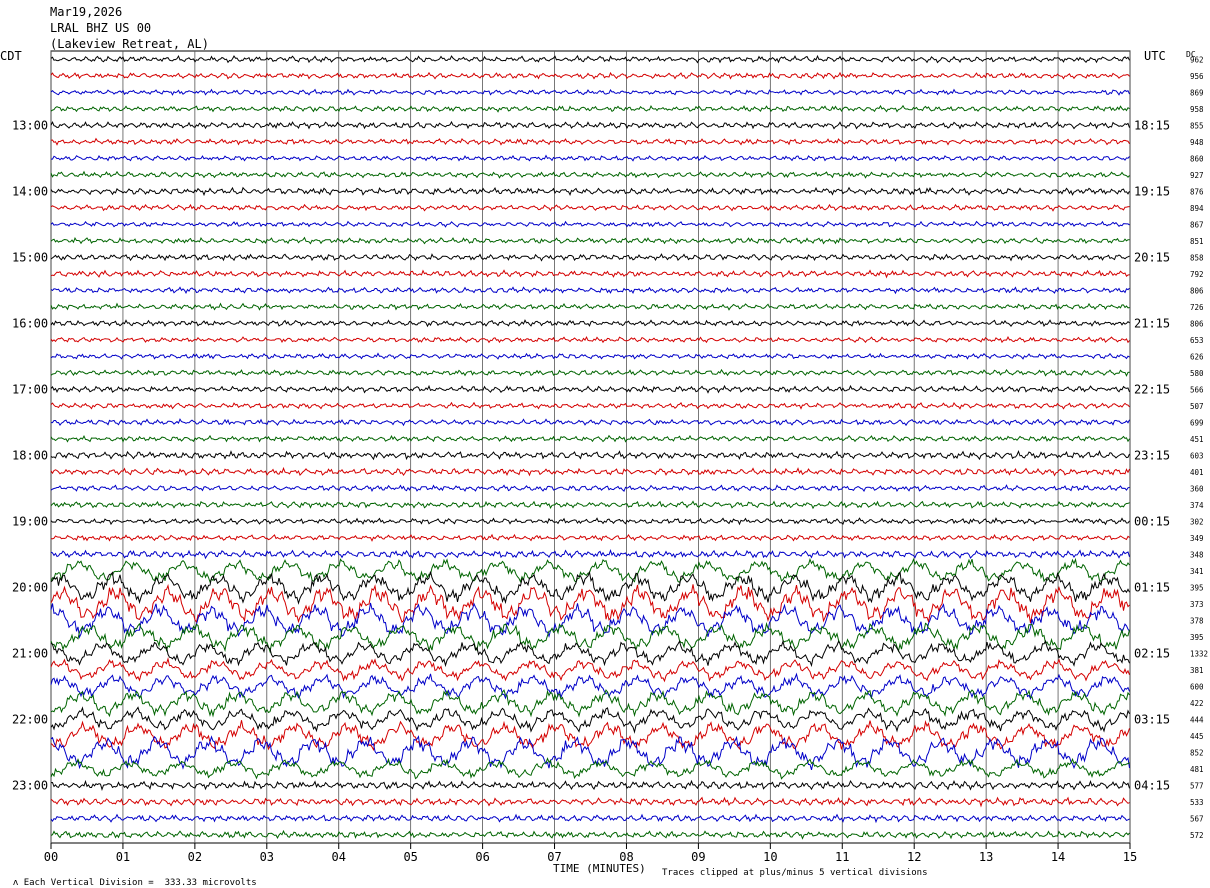  Describe the element at coordinates (30, 257) in the screenshot. I see `cdt-hour-label: 15:00` at that location.